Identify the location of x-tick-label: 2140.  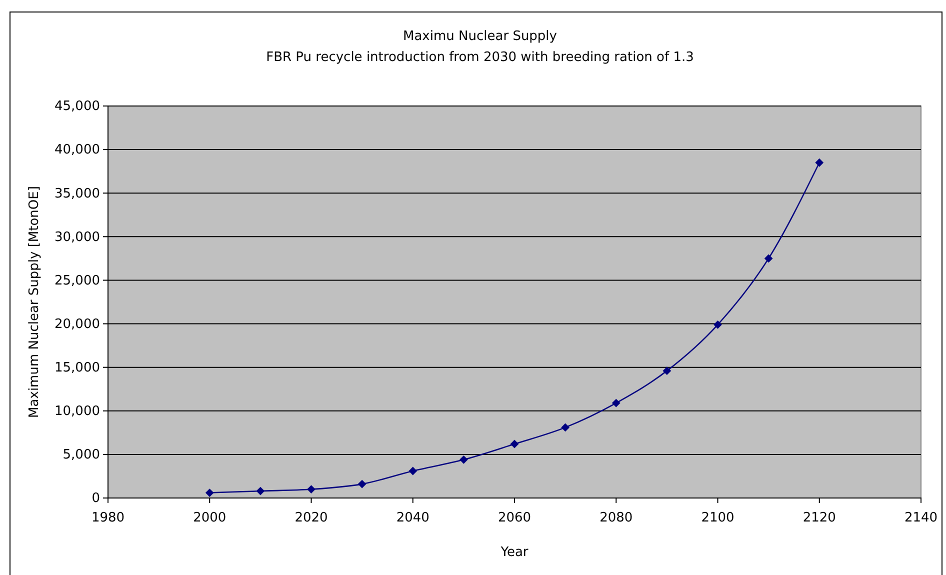
(921, 518).